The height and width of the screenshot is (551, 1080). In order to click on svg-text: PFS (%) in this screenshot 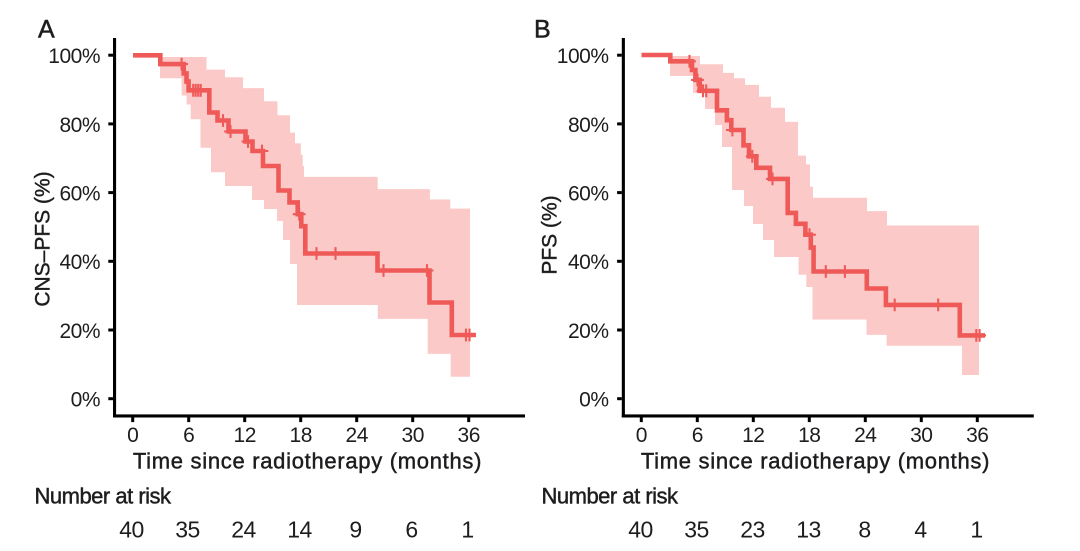, I will do `click(550, 234)`.